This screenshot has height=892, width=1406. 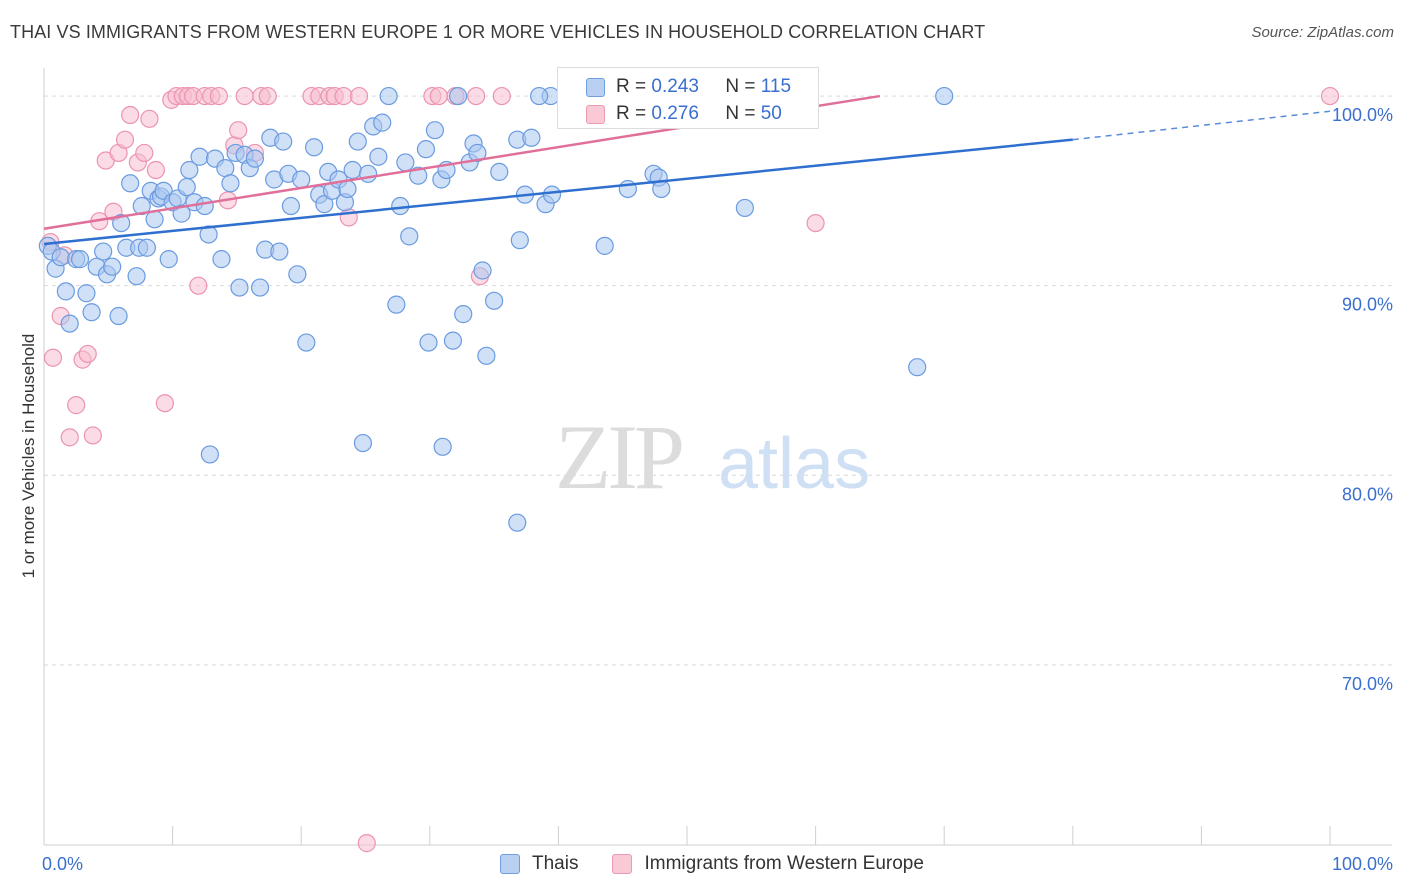 I want to click on legend-item-immigrants: Immigrants from Western Europe, so click(x=768, y=864).